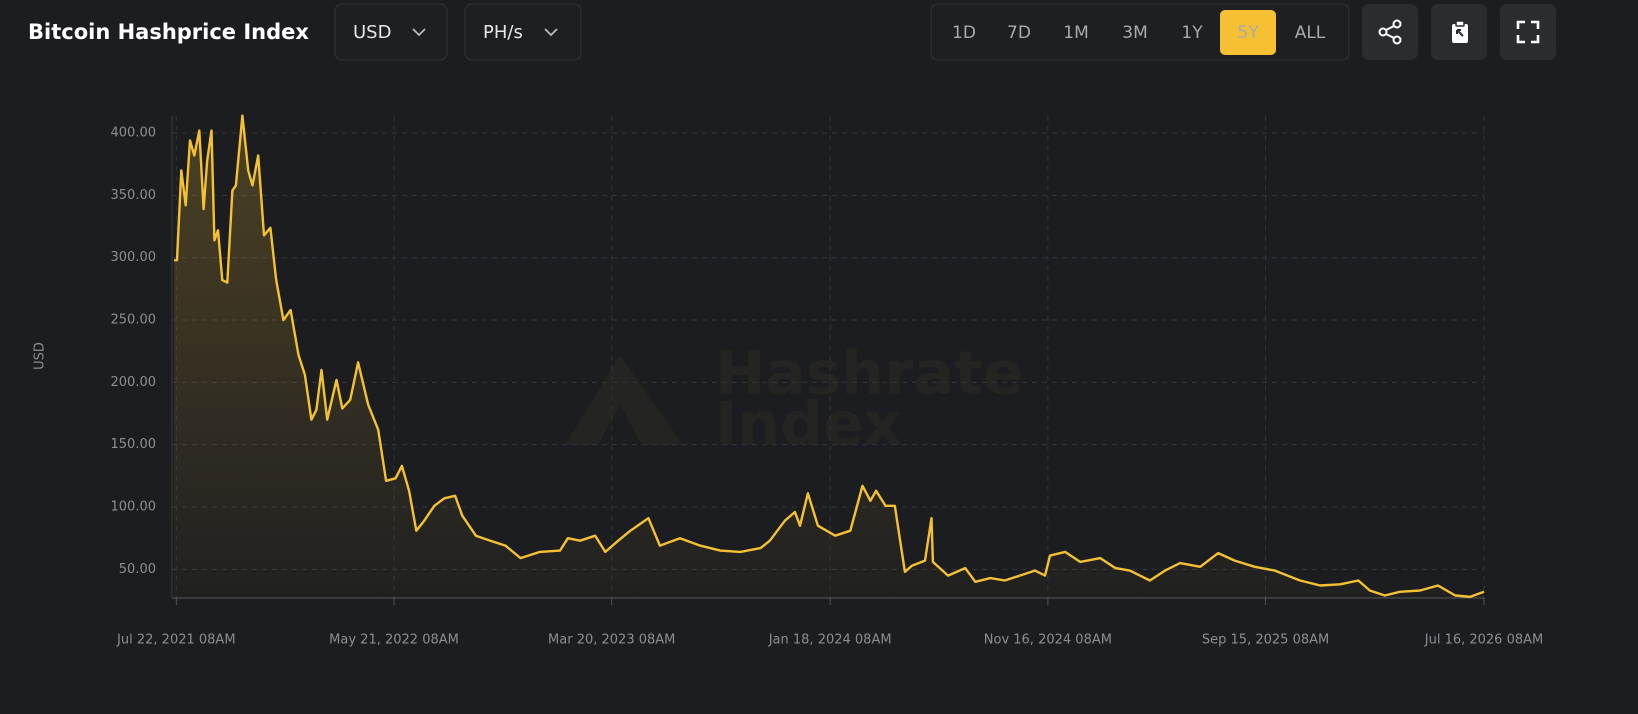  I want to click on x-tick-label: May 21, 2022 08AM, so click(394, 640).